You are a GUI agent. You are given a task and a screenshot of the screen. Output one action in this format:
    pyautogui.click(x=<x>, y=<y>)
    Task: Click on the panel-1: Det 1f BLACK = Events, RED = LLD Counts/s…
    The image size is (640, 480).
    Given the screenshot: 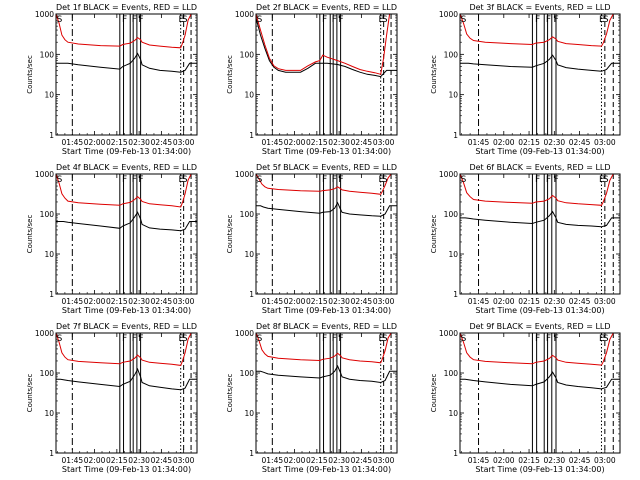 What is the action you would take?
    pyautogui.click(x=112, y=79)
    